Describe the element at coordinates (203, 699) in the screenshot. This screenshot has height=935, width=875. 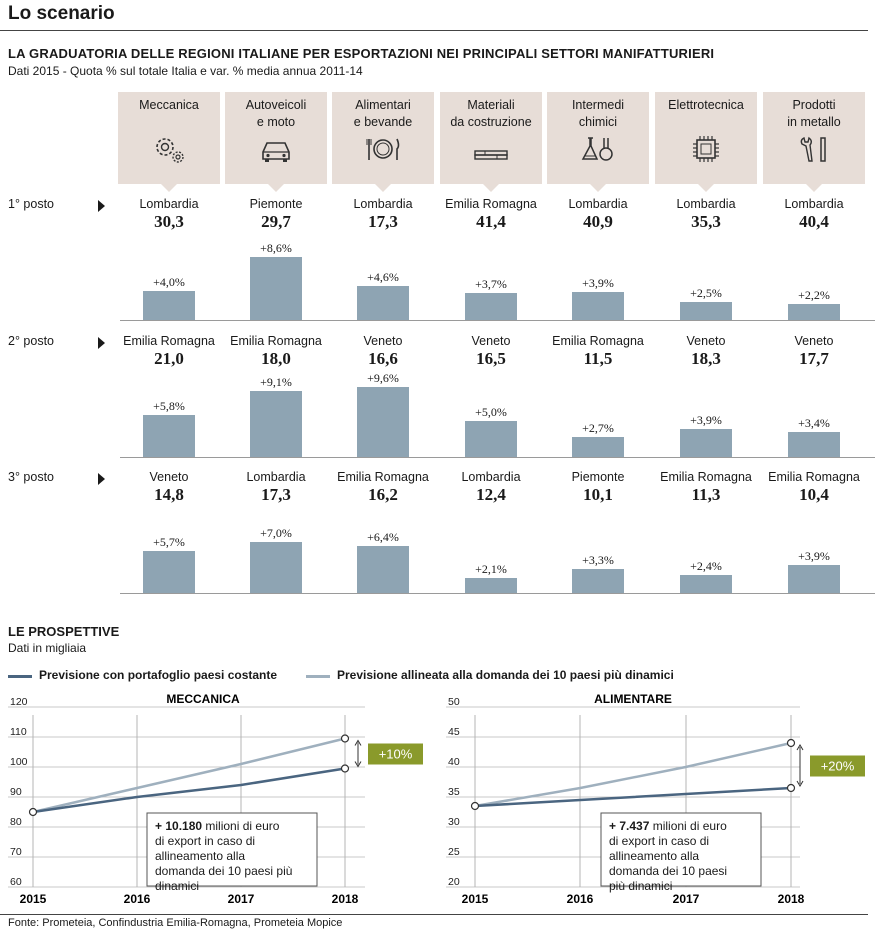
I see `chart-title: MECCANICA` at that location.